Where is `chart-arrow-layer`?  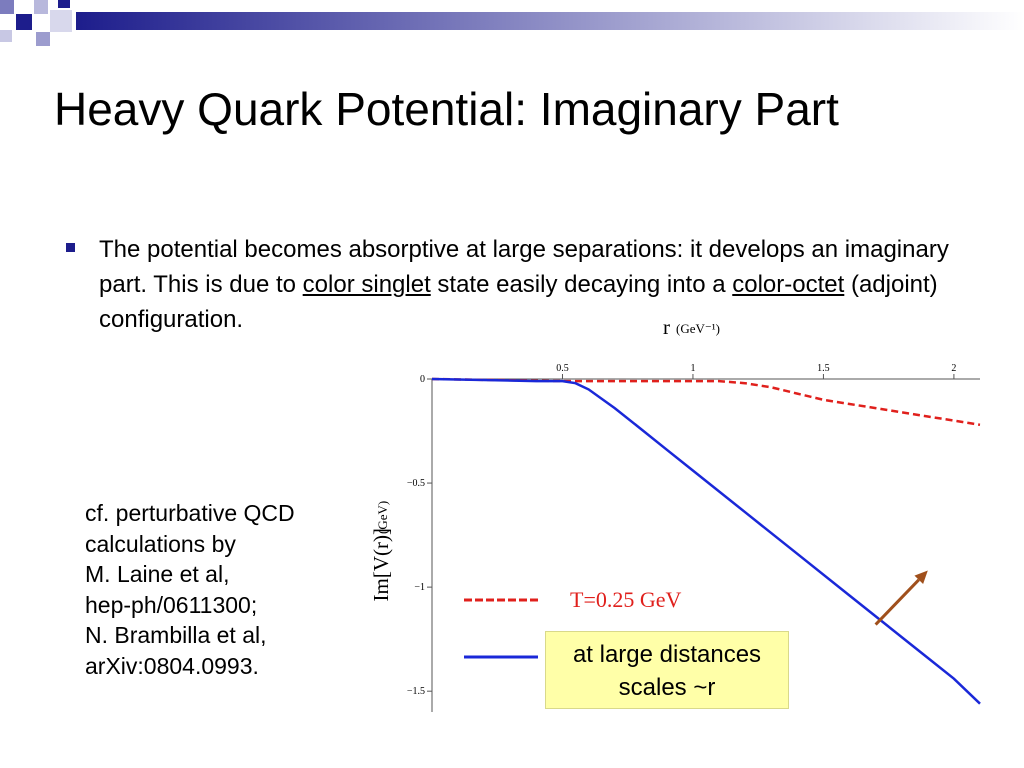
chart-arrow-layer is located at coordinates (901, 598).